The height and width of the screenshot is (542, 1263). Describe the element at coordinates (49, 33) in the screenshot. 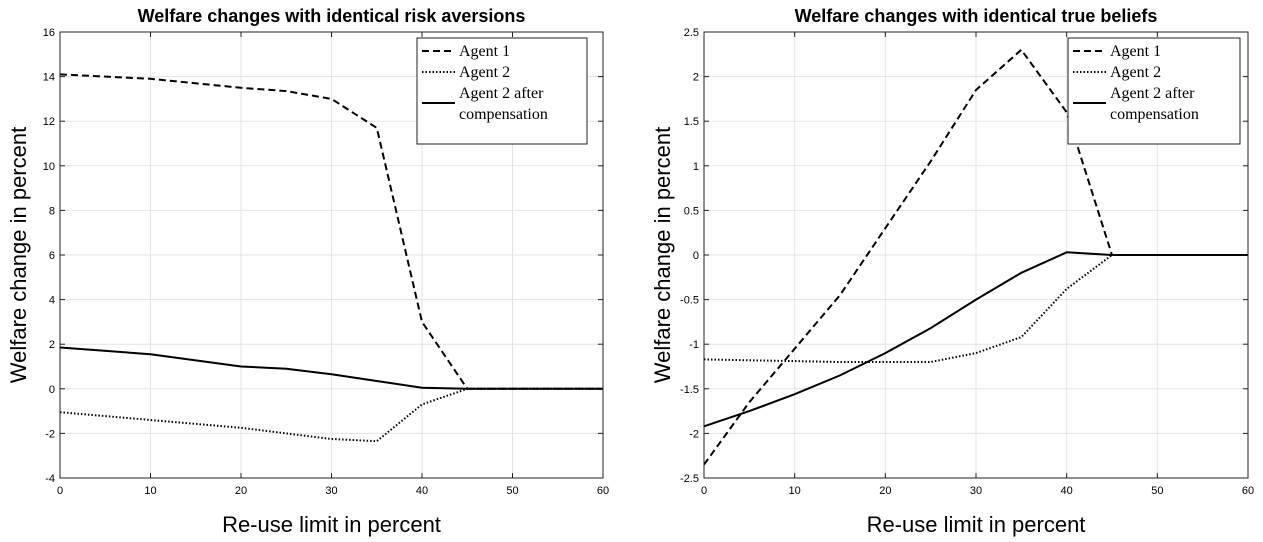

I see `y-tick-label: 16` at that location.